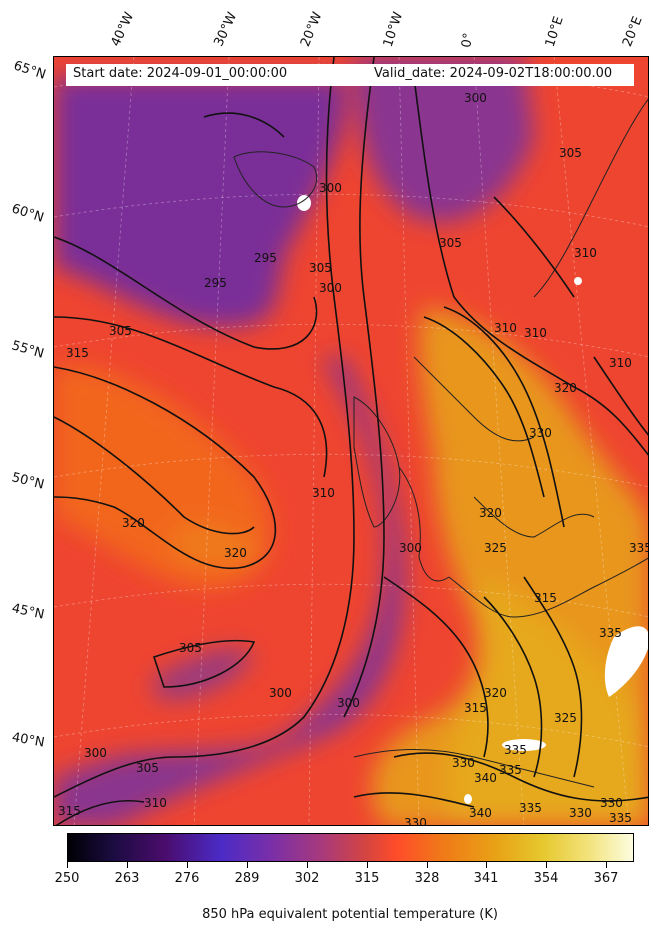 This screenshot has width=659, height=936. Describe the element at coordinates (67, 878) in the screenshot. I see `colorbar-tick-label: 250` at that location.